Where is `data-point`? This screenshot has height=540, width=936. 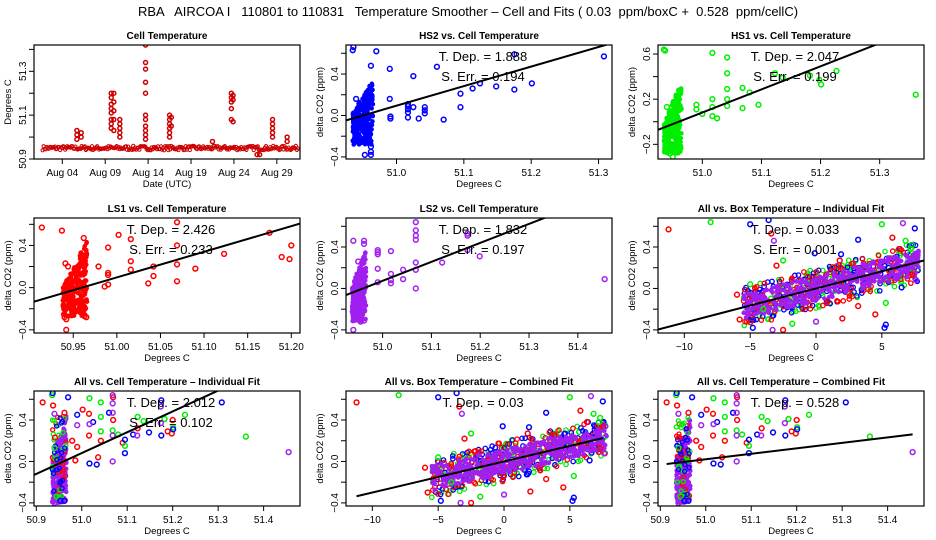 data-point is located at coordinates (282, 146).